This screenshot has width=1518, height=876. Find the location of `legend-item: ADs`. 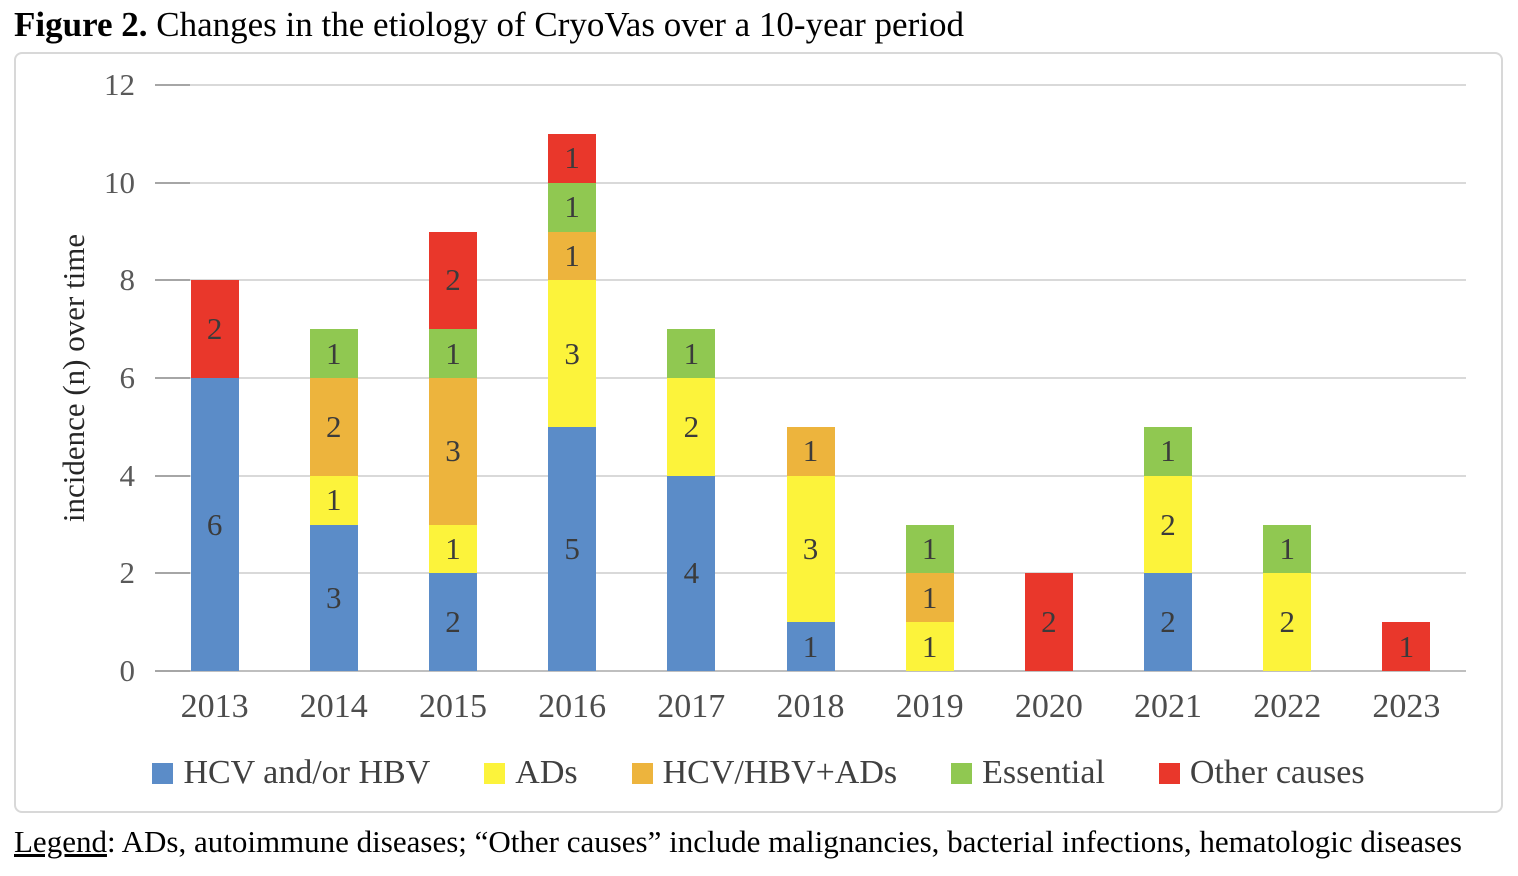

legend-item: ADs is located at coordinates (531, 773).